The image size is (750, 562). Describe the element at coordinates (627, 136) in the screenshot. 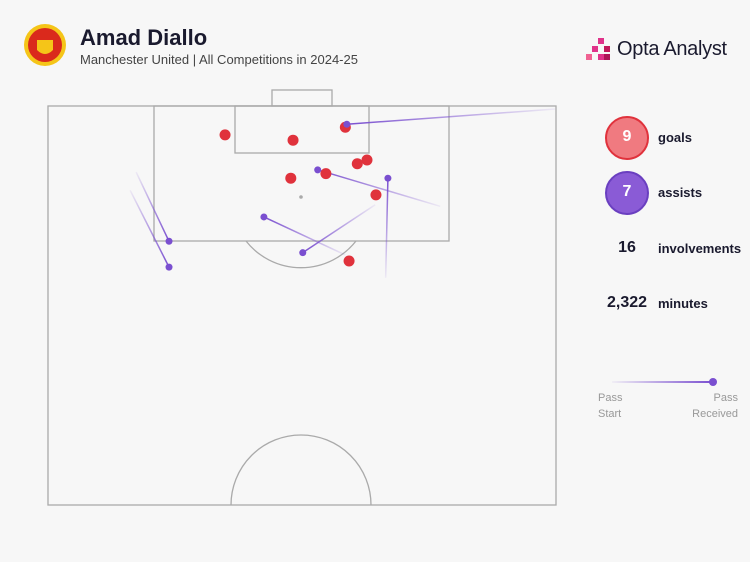

I see `stat-value: 9` at that location.